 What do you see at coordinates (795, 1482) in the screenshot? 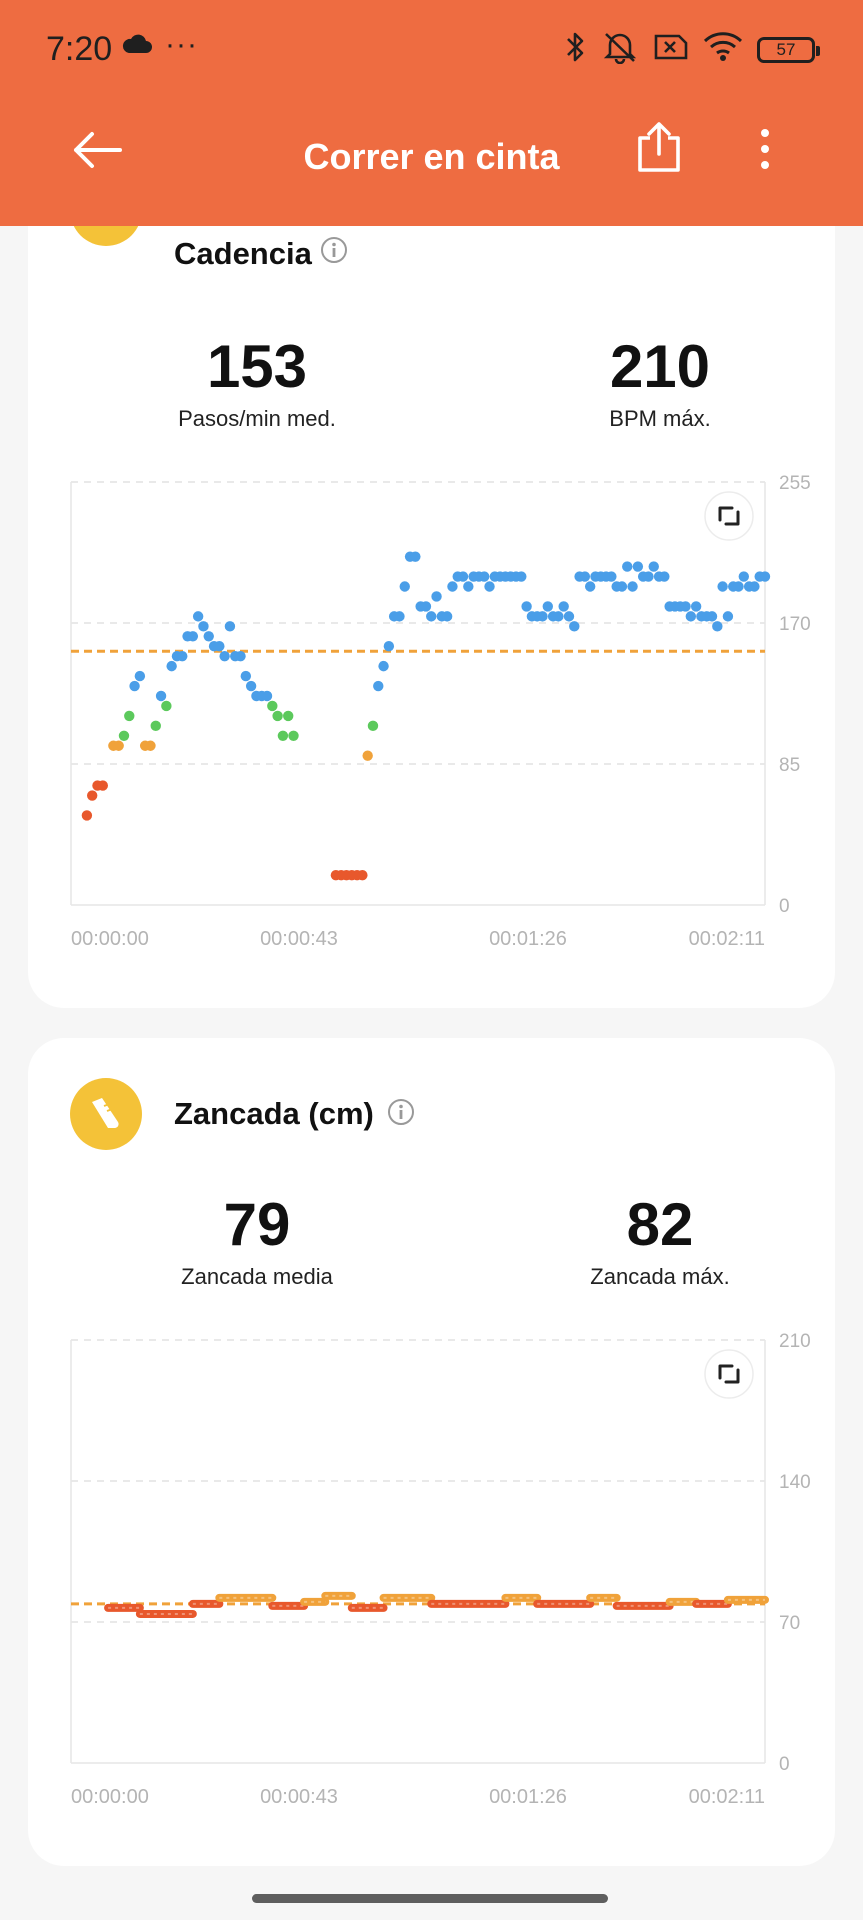
I see `y-tick-label: 140` at bounding box center [795, 1482].